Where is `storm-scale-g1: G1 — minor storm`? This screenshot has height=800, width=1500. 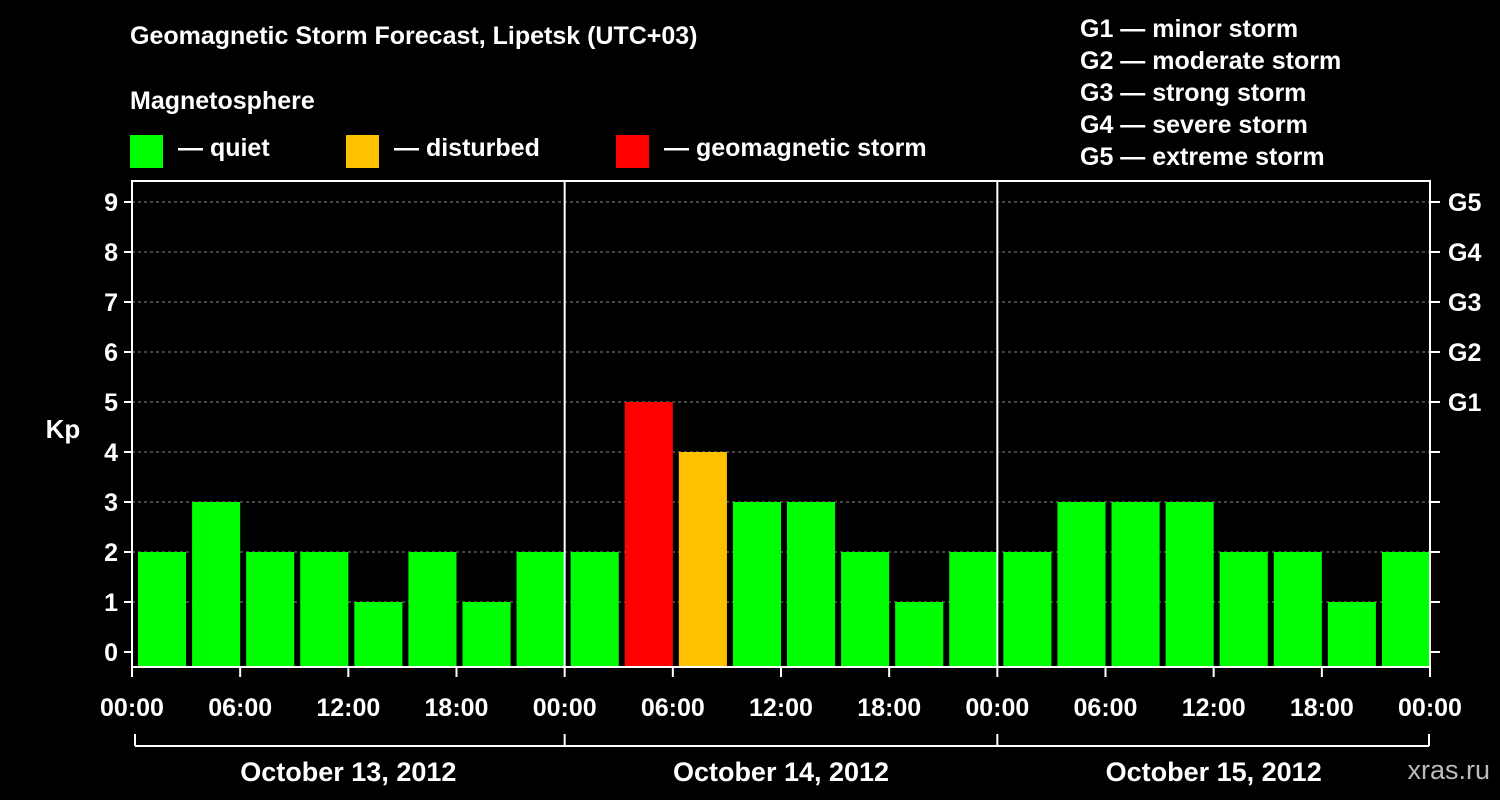 storm-scale-g1: G1 — minor storm is located at coordinates (1189, 29).